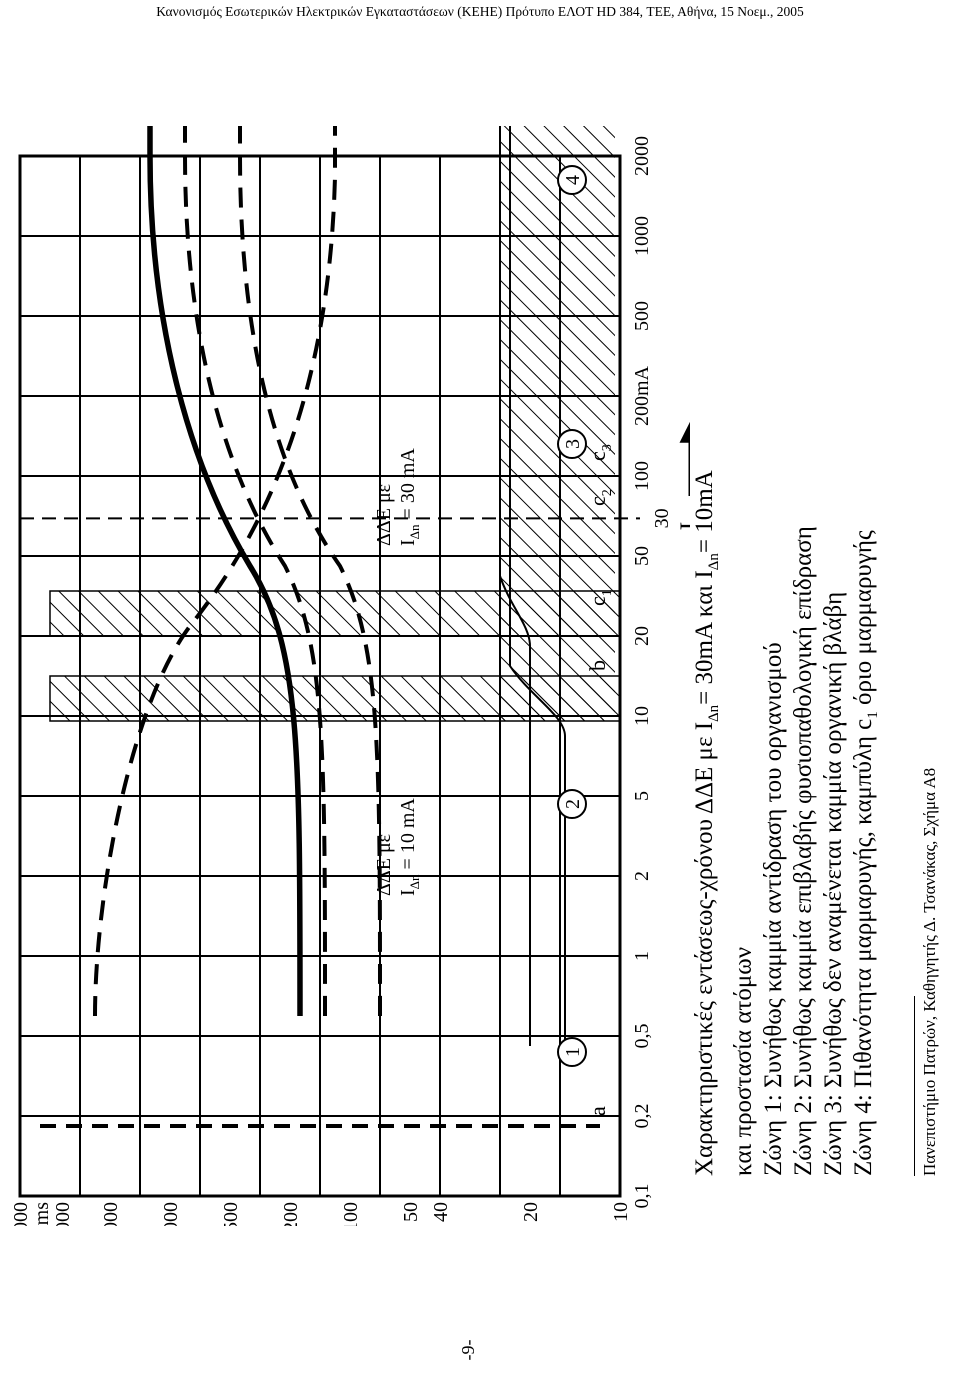 The width and height of the screenshot is (960, 1380). I want to click on x-tick-label: 50, so click(642, 556).